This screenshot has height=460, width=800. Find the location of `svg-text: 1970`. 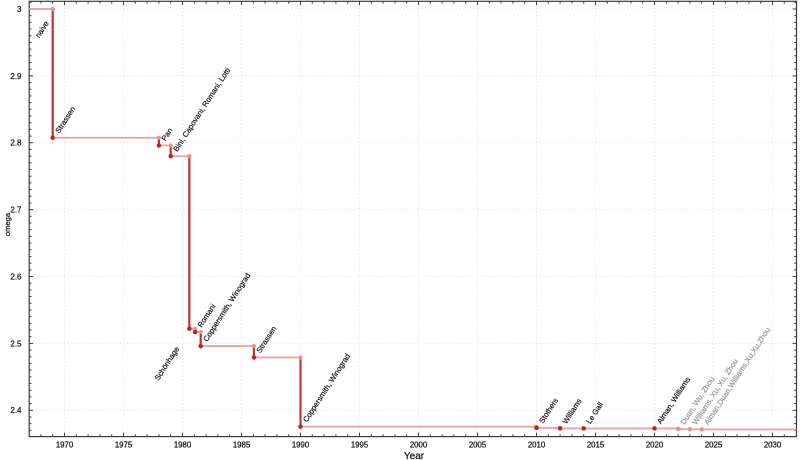

svg-text: 1970 is located at coordinates (65, 445).